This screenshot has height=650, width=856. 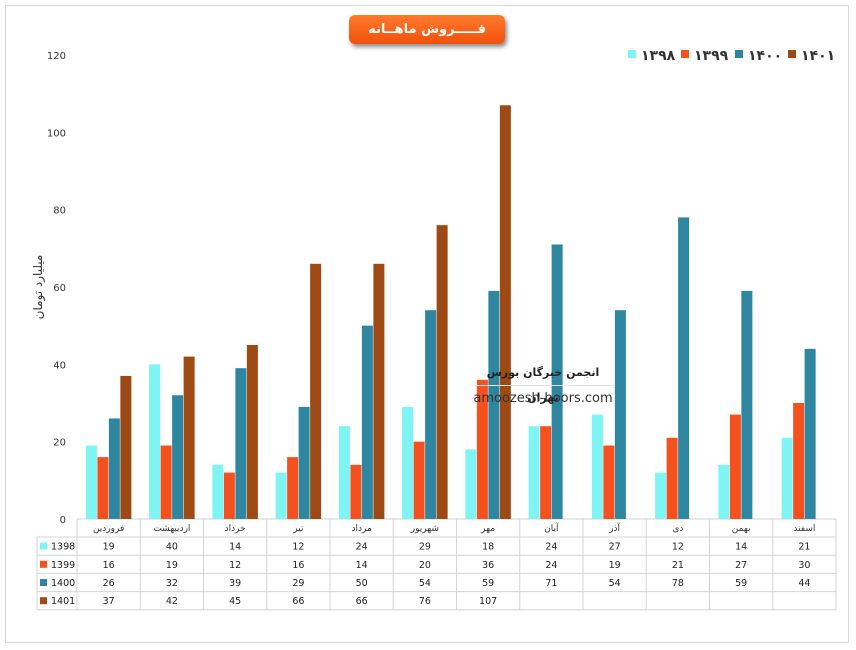 I want to click on table-series-label: 1401, so click(x=63, y=601).